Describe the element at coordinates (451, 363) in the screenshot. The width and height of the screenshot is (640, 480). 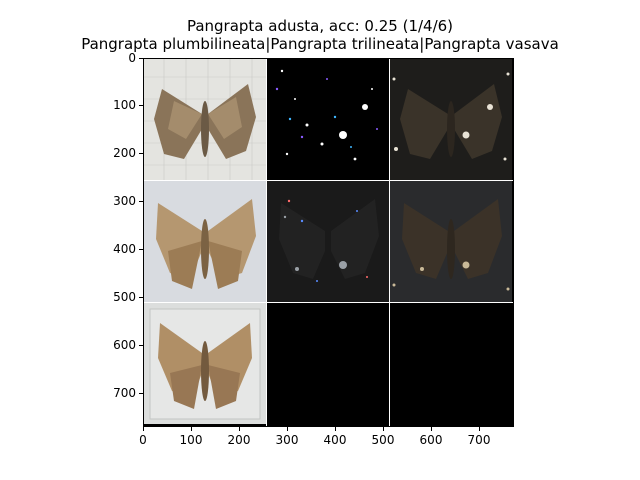
I see `empty-cell-row3-col3` at that location.